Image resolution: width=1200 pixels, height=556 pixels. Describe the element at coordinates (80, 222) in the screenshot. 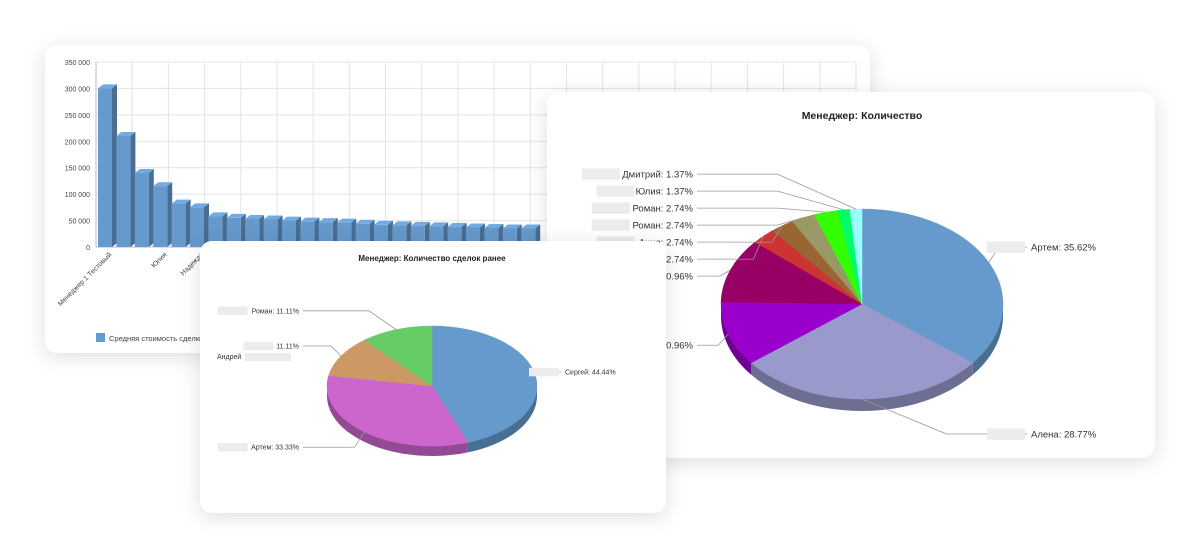

I see `y-tick-label: 50 000` at that location.